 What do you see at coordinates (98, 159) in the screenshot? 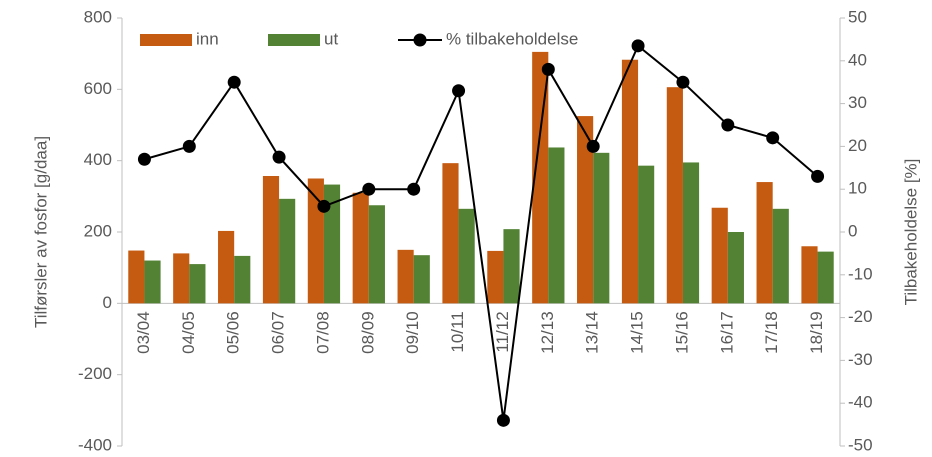
I see `y-tick-label: 400` at bounding box center [98, 159].